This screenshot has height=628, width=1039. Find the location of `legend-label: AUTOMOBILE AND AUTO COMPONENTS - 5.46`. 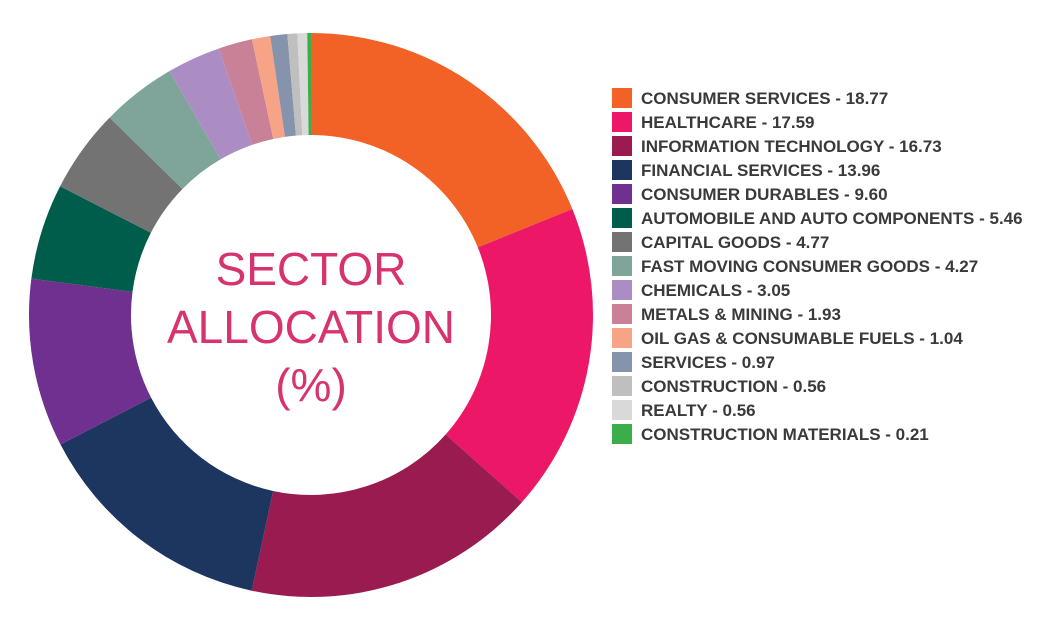

legend-label: AUTOMOBILE AND AUTO COMPONENTS - 5.46 is located at coordinates (832, 218).